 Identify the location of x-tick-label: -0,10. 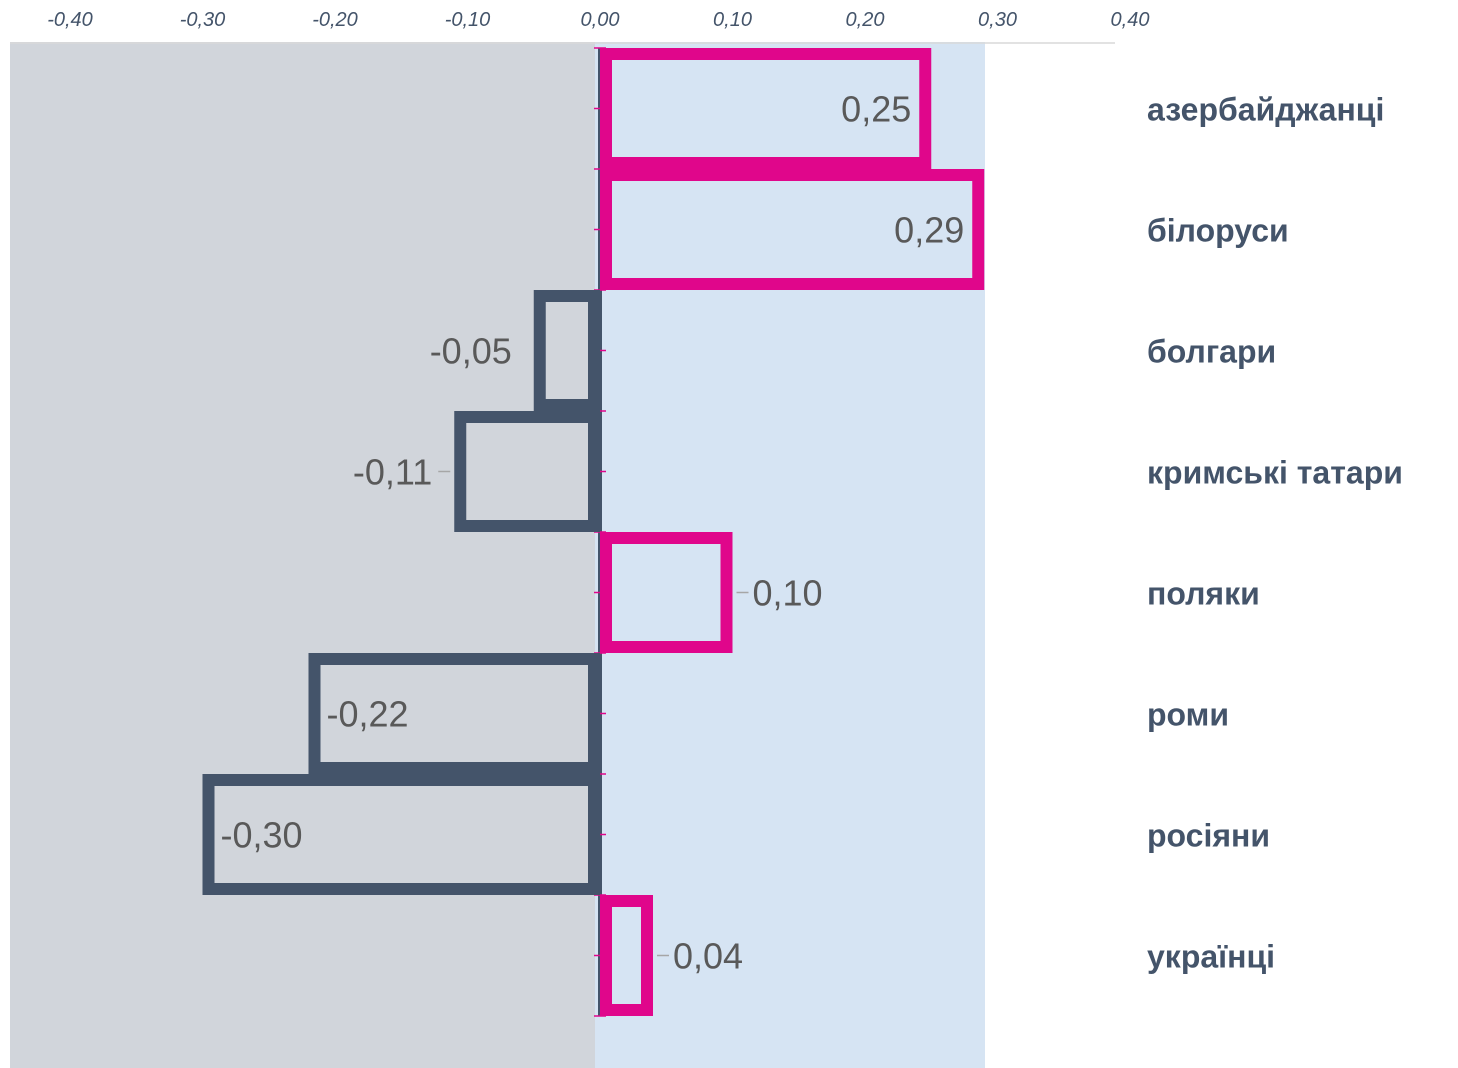
(468, 20).